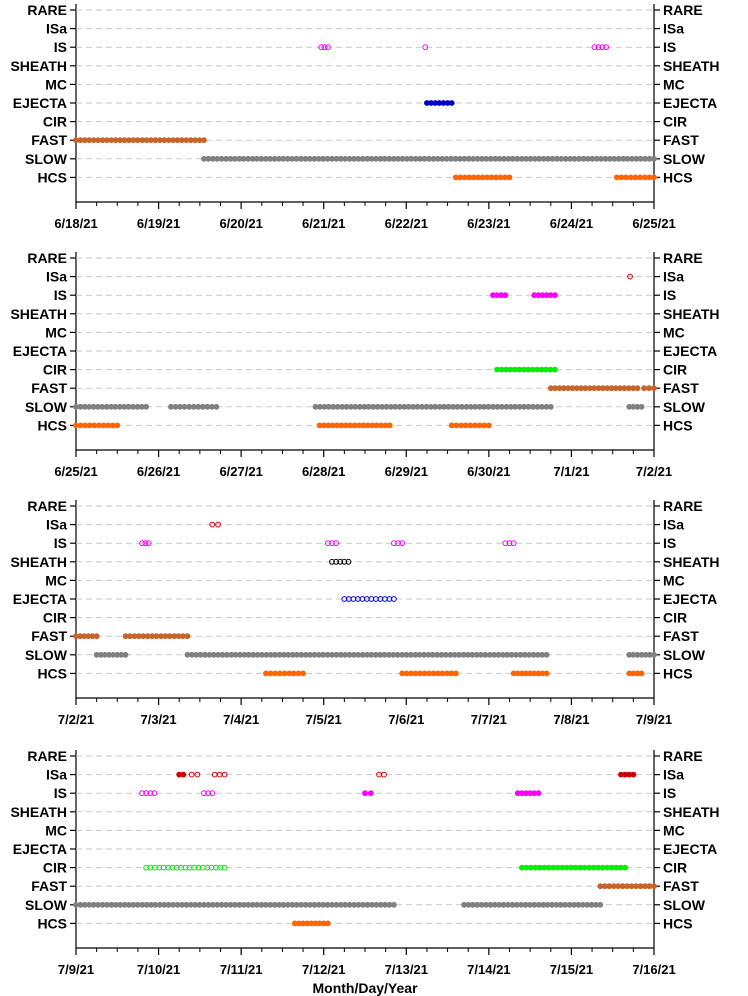 The width and height of the screenshot is (748, 996). Describe the element at coordinates (571, 223) in the screenshot. I see `x-tick-label: 6/24/21` at that location.